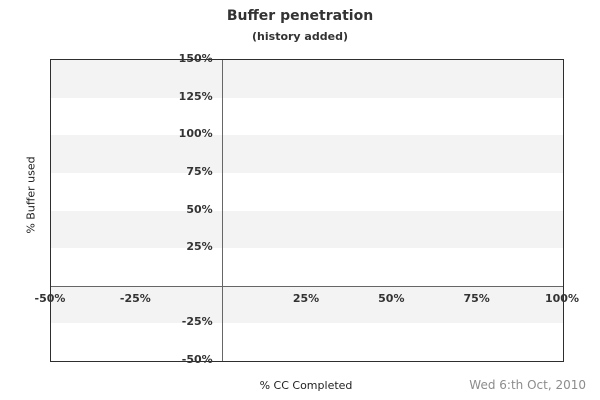  What do you see at coordinates (199, 247) in the screenshot?
I see `y-tick-label: 25%` at bounding box center [199, 247].